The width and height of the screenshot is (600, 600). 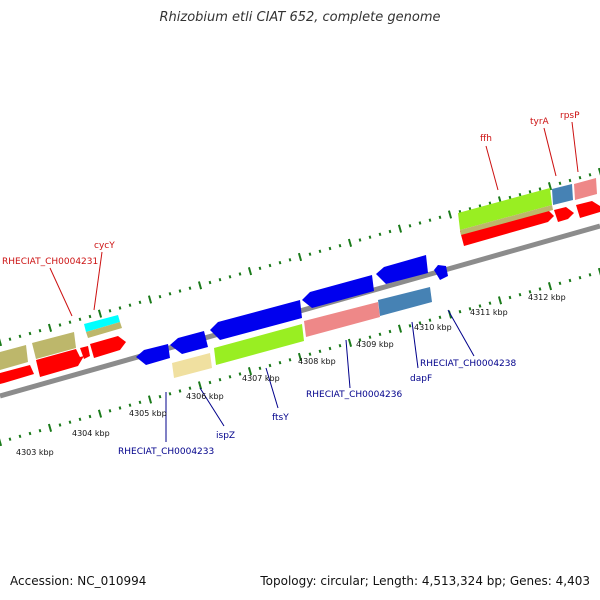 I want to click on accession-text: Accession: NC_010994, so click(x=78, y=581).